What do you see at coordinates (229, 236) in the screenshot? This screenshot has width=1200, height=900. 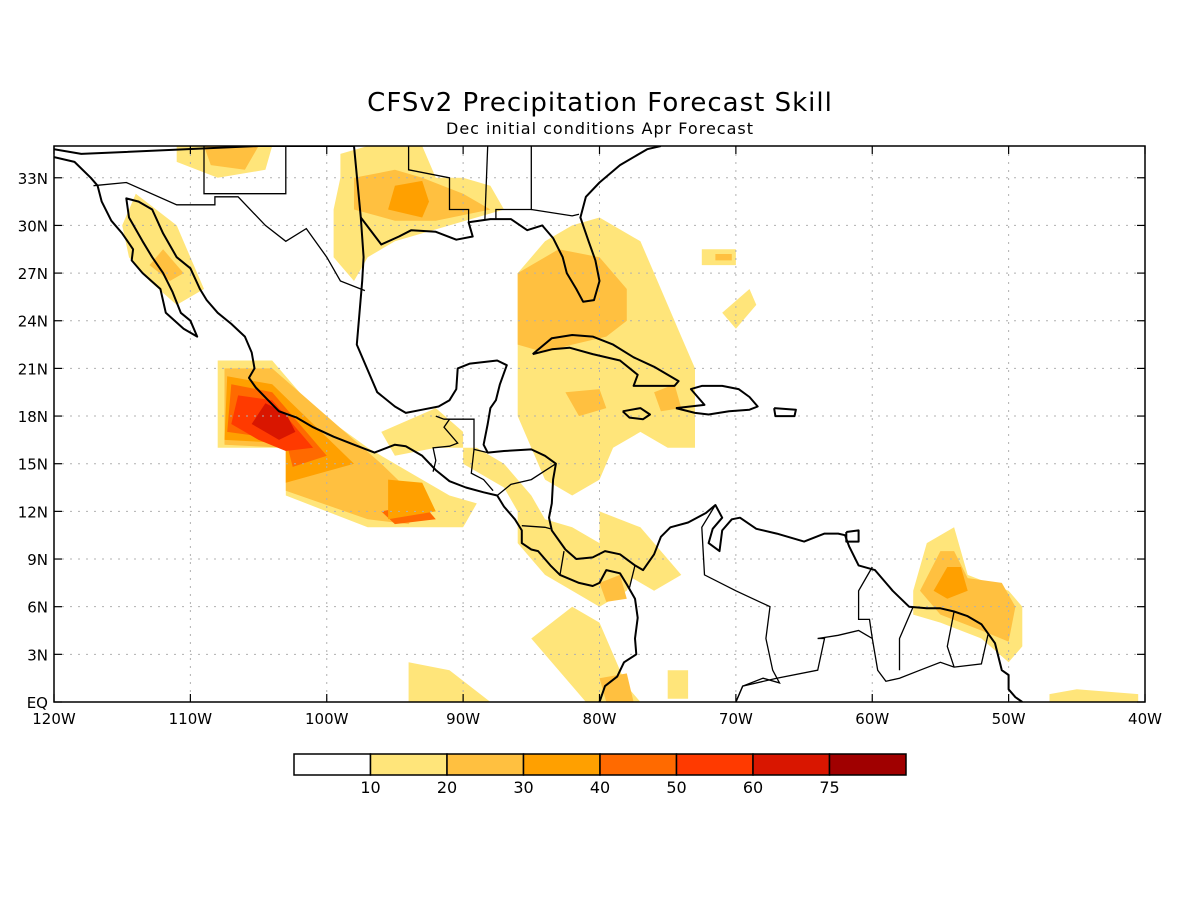 I see `border-us-mexico-border` at bounding box center [229, 236].